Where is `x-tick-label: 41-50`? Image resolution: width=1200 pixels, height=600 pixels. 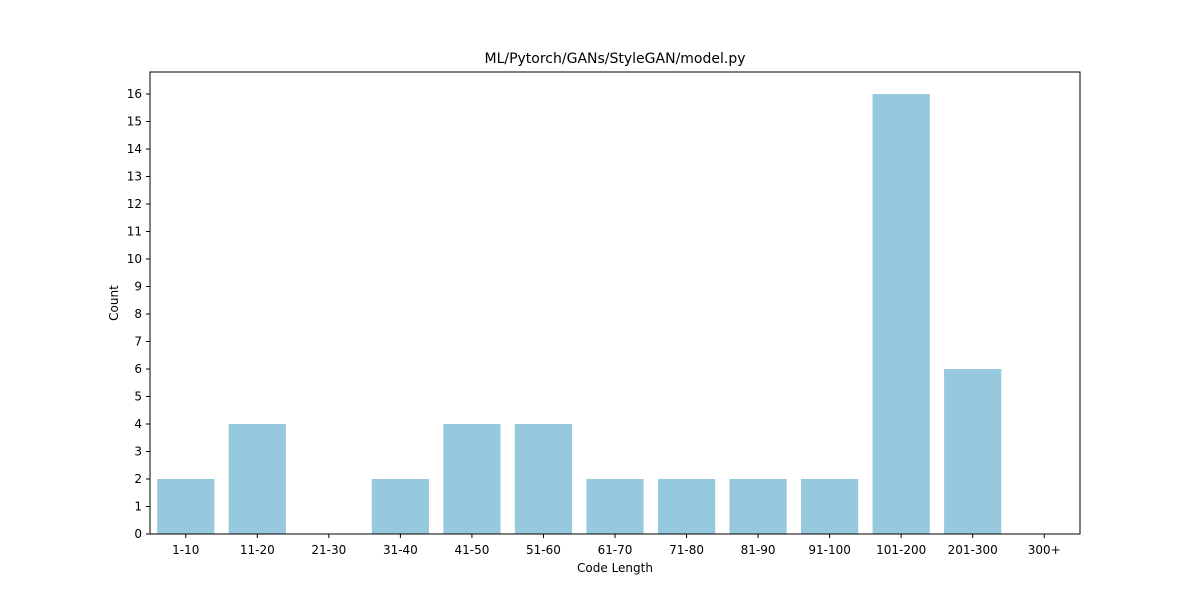 x-tick-label: 41-50 is located at coordinates (471, 550).